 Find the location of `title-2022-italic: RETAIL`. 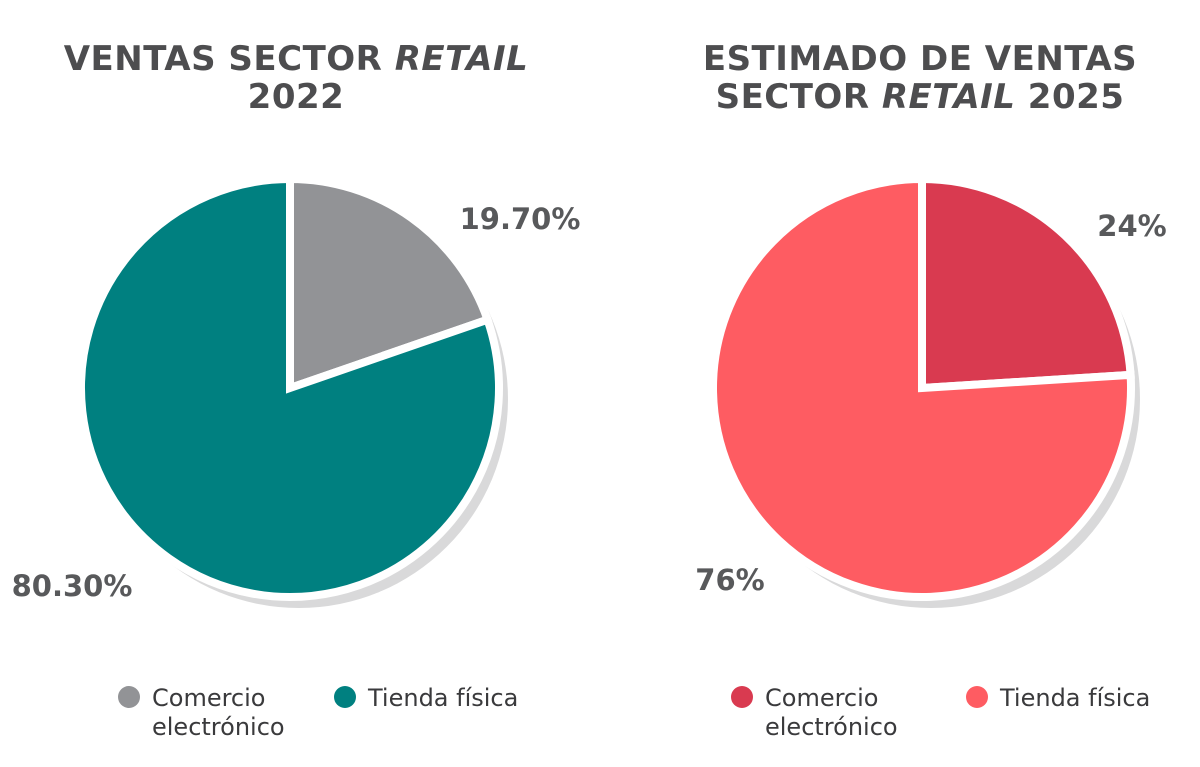

title-2022-italic: RETAIL is located at coordinates (461, 59).